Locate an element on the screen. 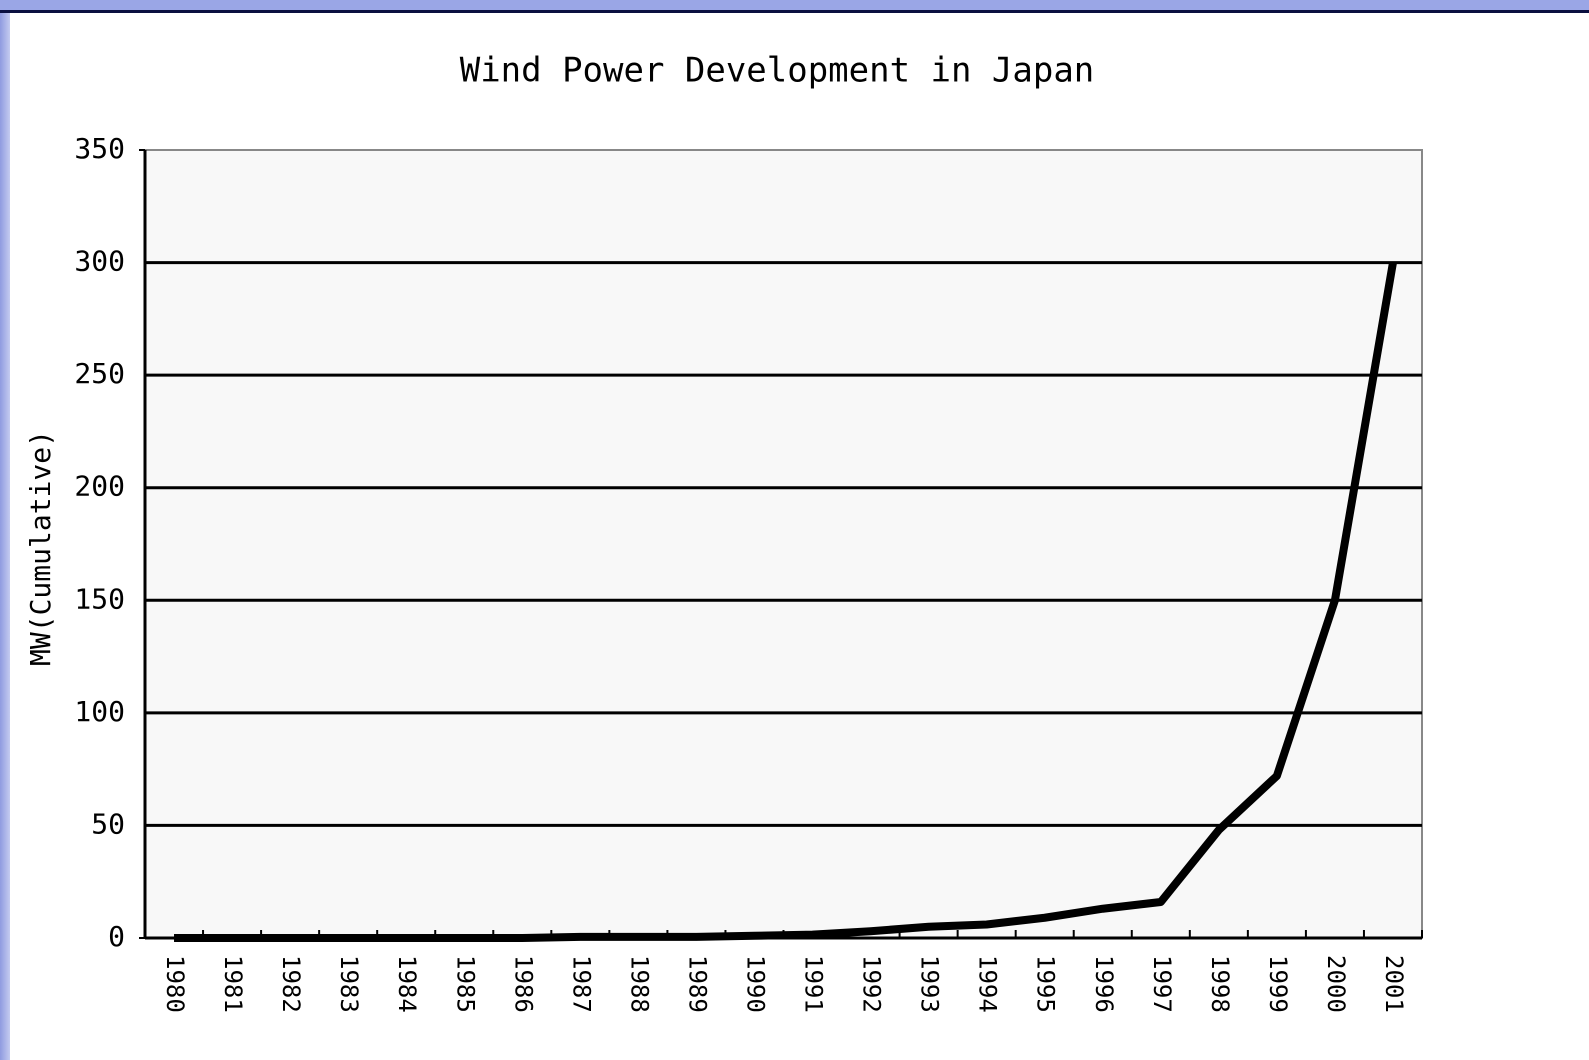 The height and width of the screenshot is (1060, 1589). x-tick-label: 1980 is located at coordinates (175, 984).